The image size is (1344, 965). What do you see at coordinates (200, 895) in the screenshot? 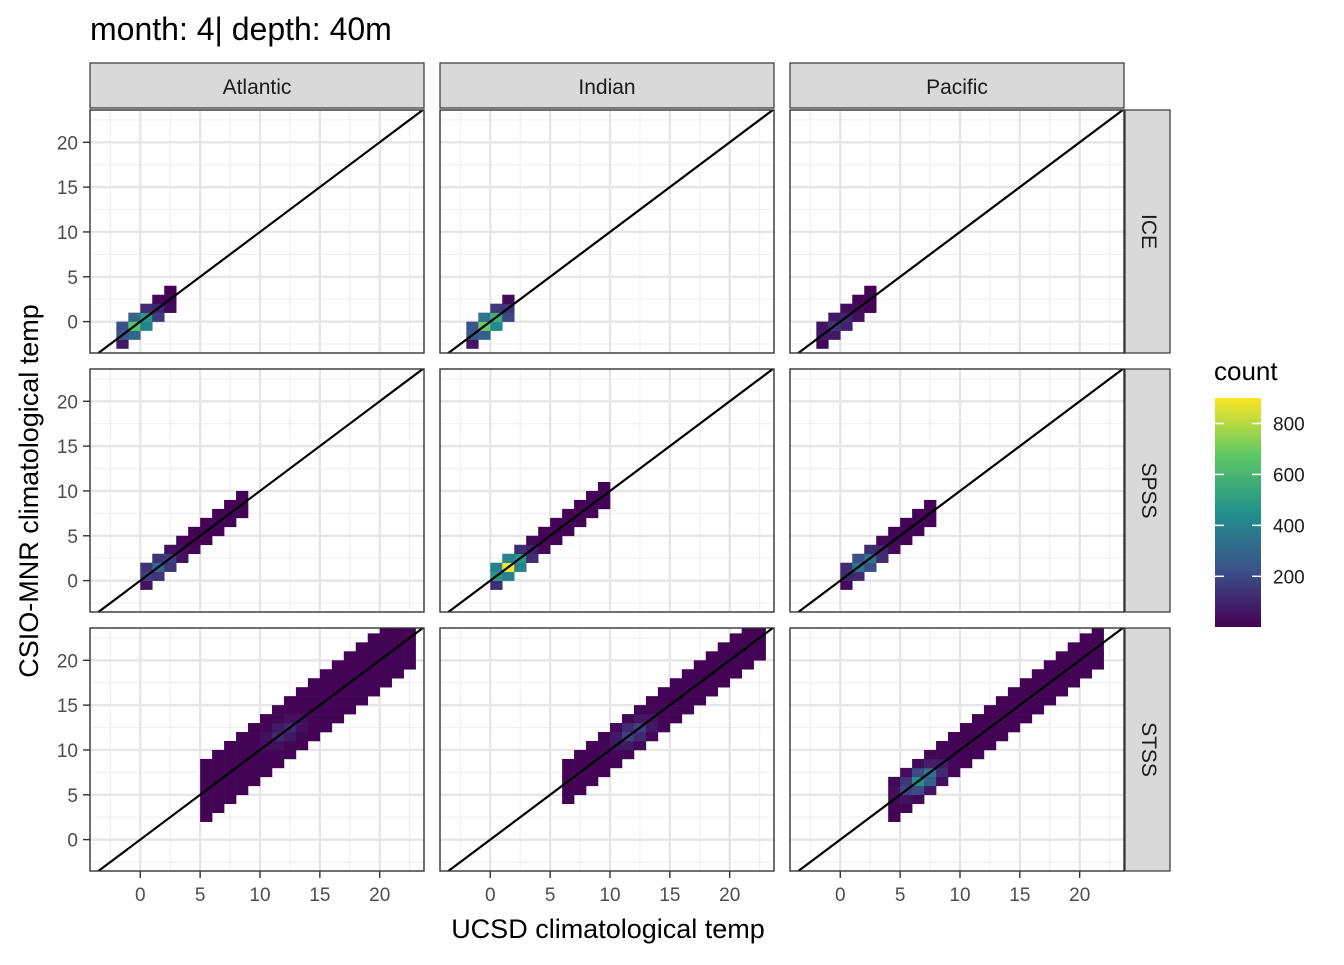
I see `x-tick-label: 5` at bounding box center [200, 895].